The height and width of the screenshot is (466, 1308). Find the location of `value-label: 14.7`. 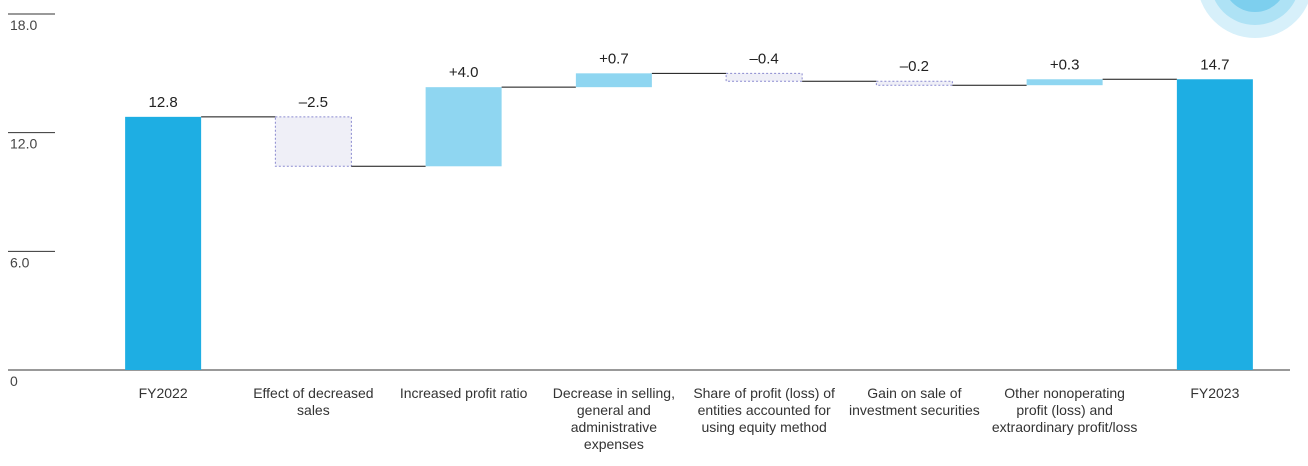

value-label: 14.7 is located at coordinates (1214, 64).